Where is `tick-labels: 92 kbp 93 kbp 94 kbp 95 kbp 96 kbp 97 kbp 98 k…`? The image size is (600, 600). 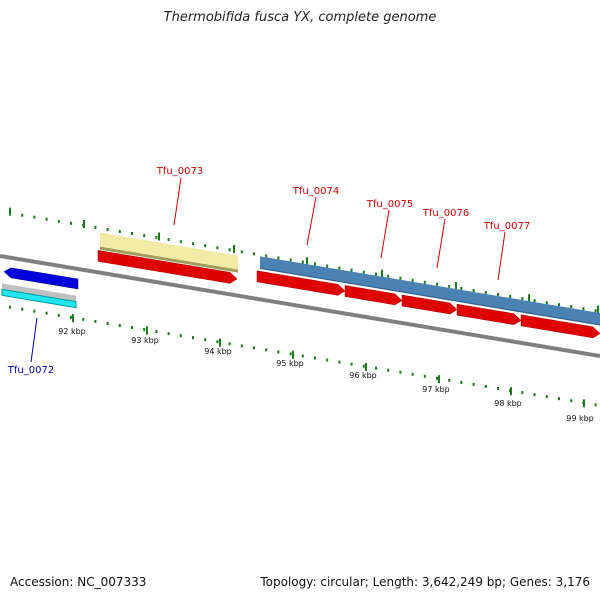 tick-labels: 92 kbp 93 kbp 94 kbp 95 kbp 96 kbp 97 kbp 98 k… is located at coordinates (326, 375).